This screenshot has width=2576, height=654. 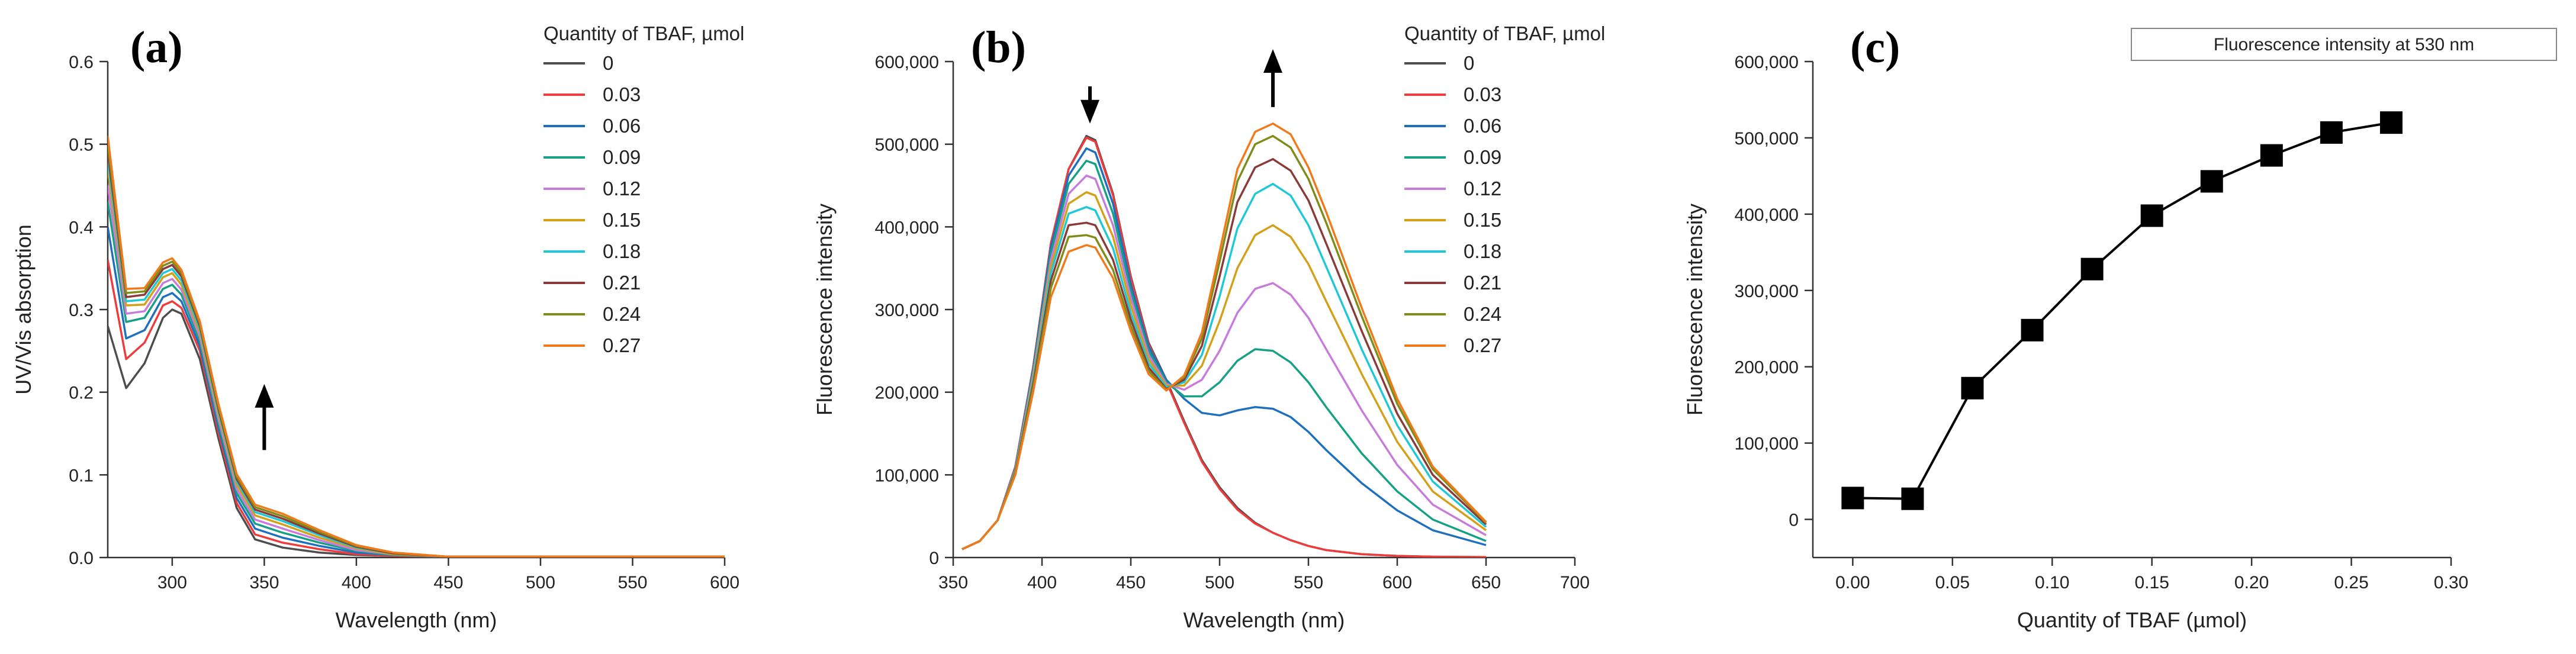 I want to click on y-tick-label: 0.2, so click(x=81, y=393).